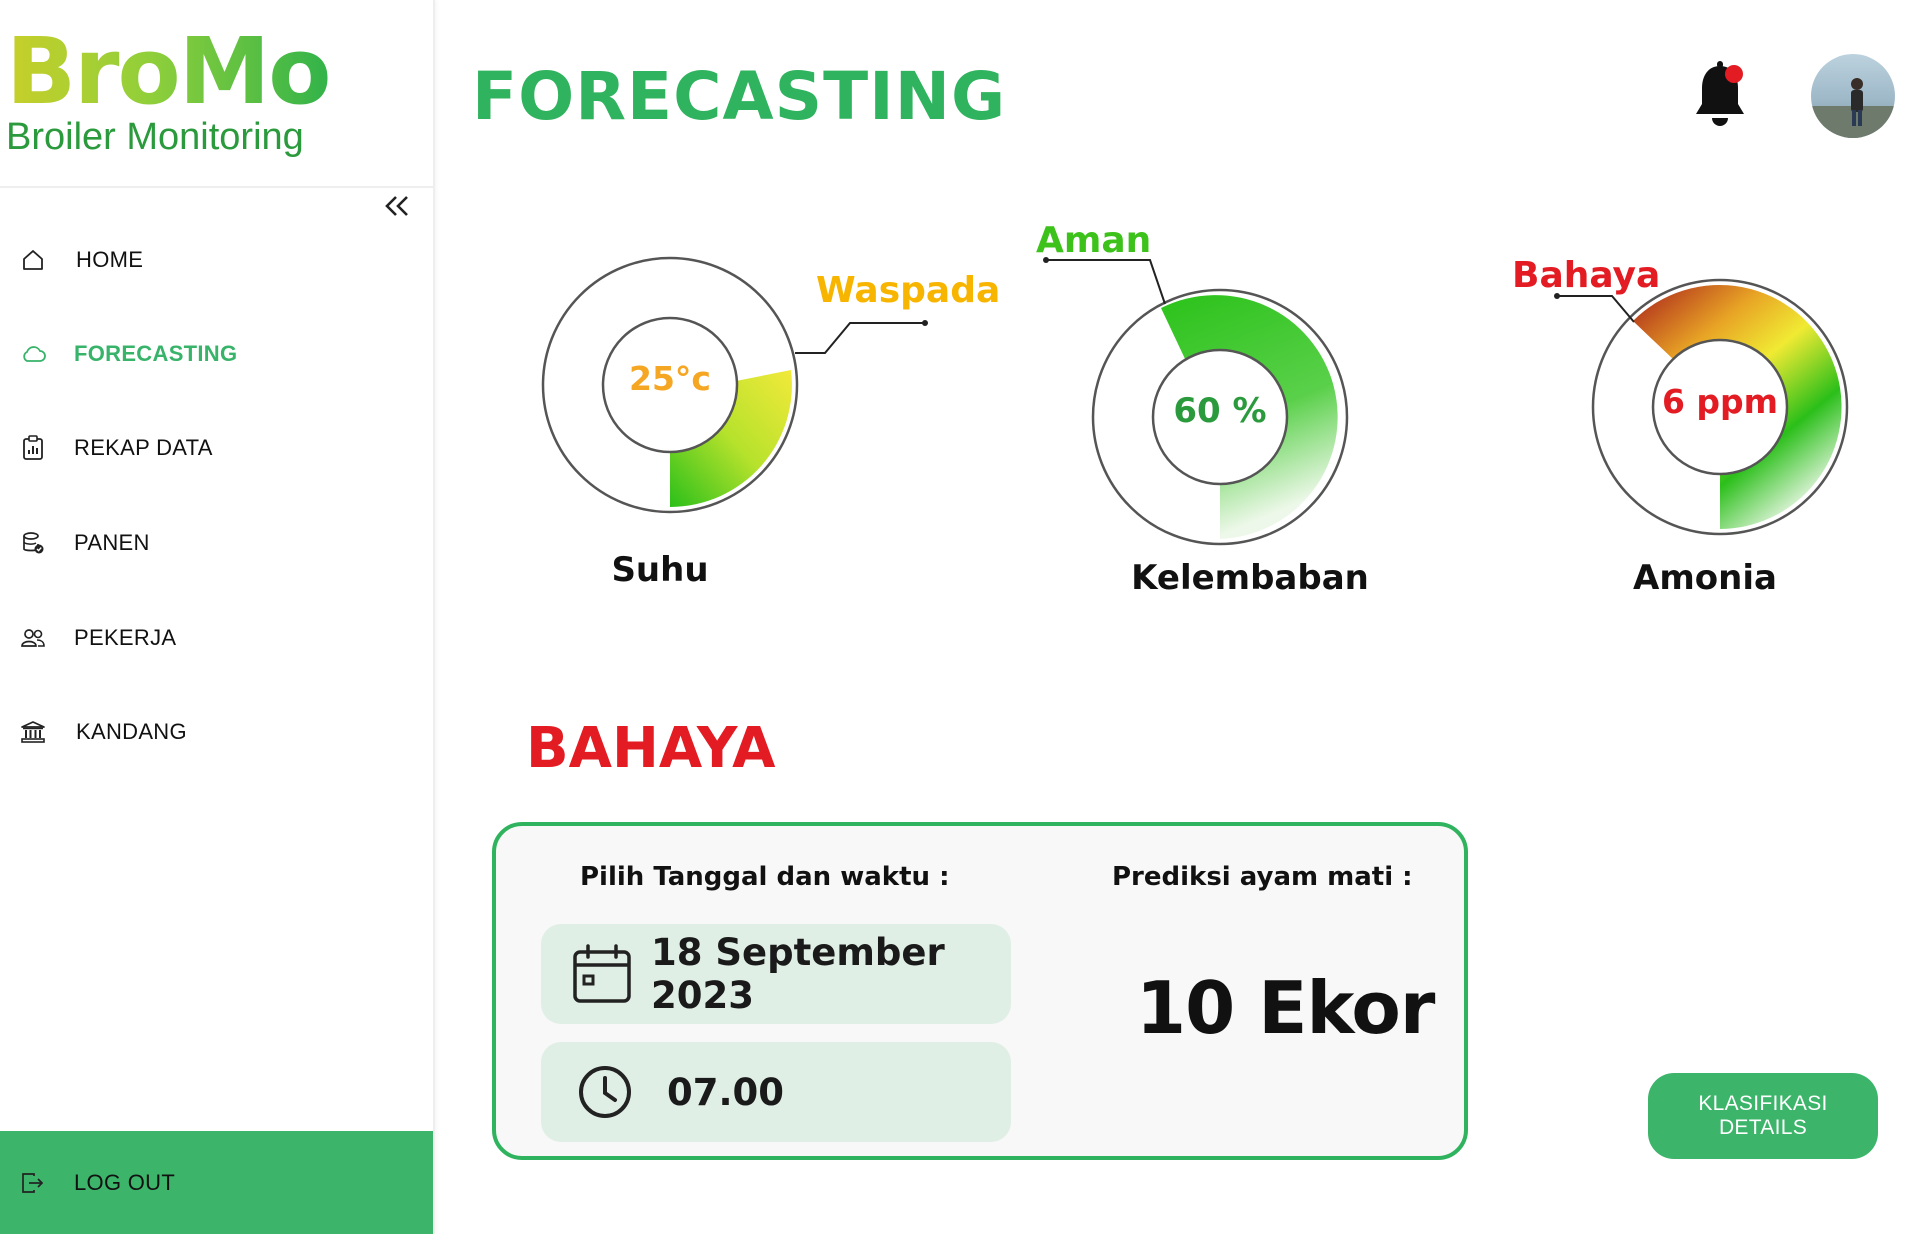  Describe the element at coordinates (33, 448) in the screenshot. I see `clipboard-chart-icon` at that location.